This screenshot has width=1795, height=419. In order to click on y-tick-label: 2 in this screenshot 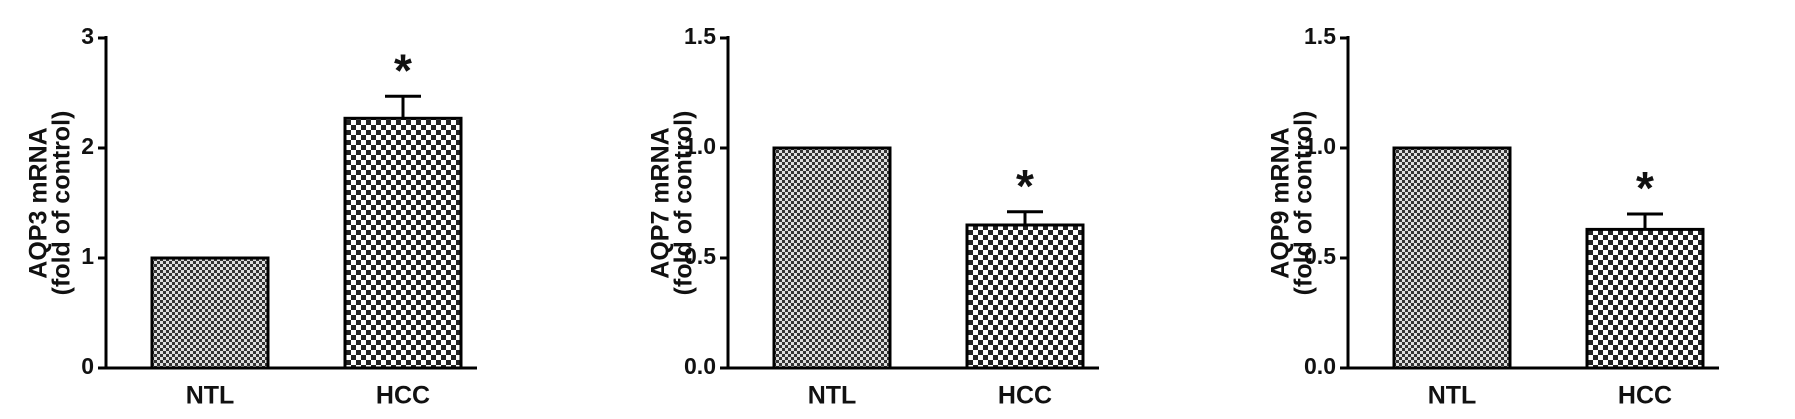, I will do `click(87, 146)`.